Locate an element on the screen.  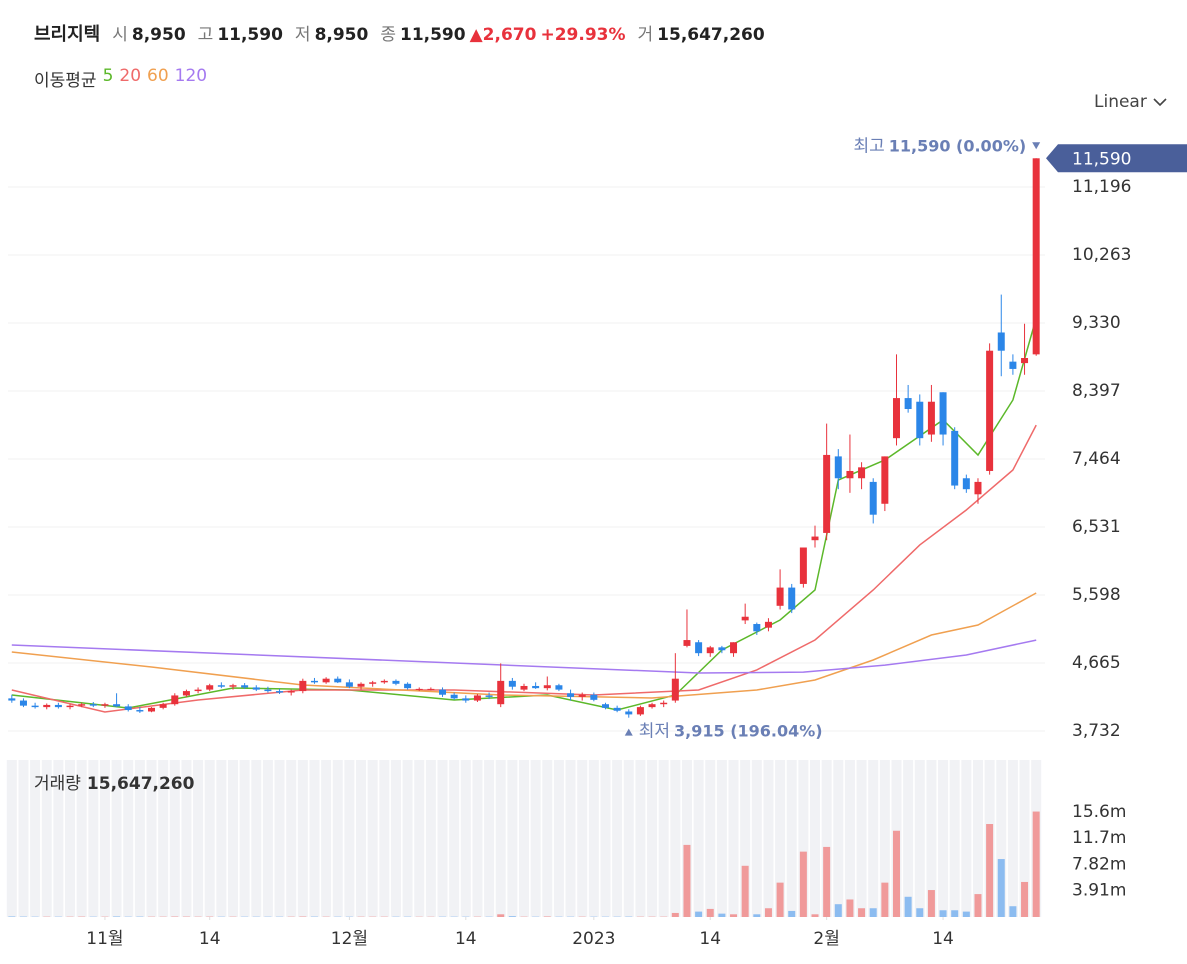
legend-title: 이동평균 is located at coordinates (65, 81).